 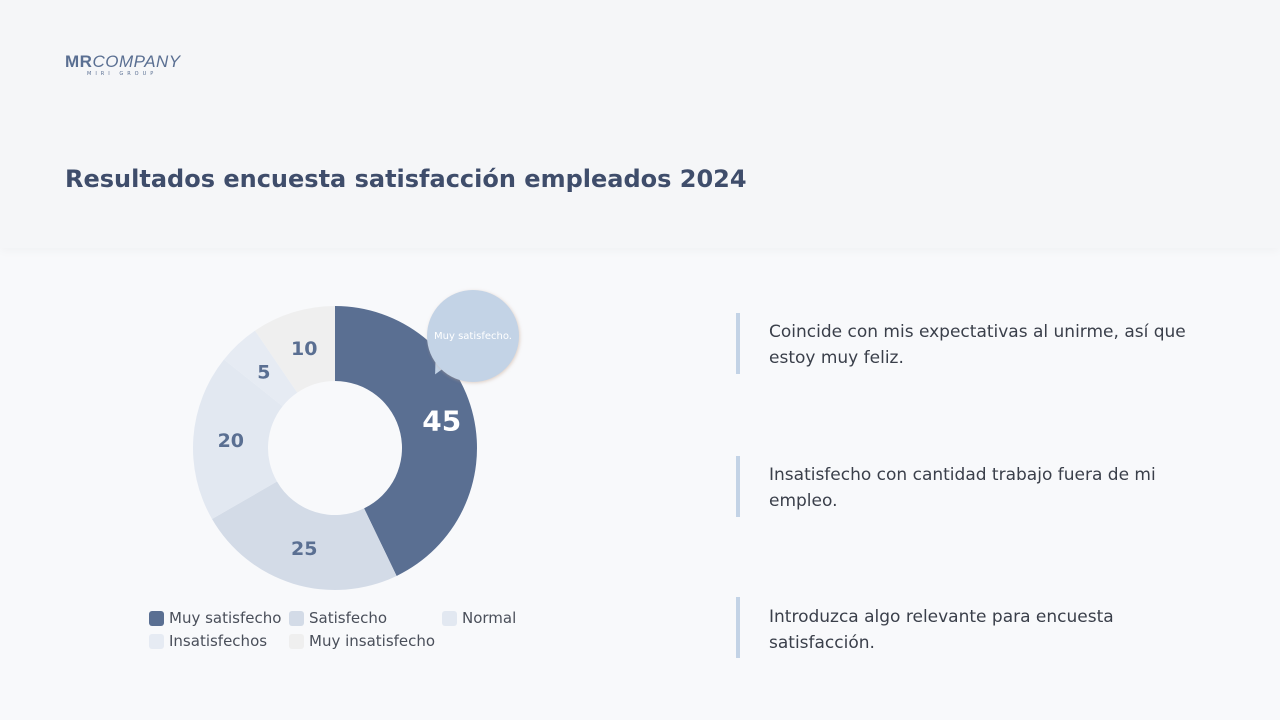 I want to click on legend-label: Insatisfechos, so click(x=218, y=641).